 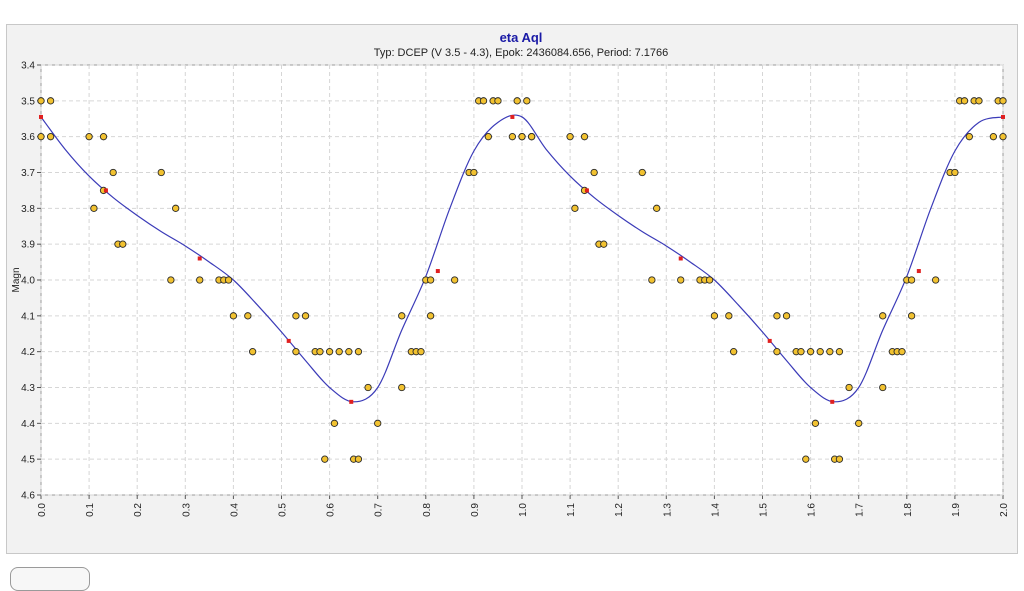 I want to click on y-tick-label: 4.3, so click(x=28, y=388).